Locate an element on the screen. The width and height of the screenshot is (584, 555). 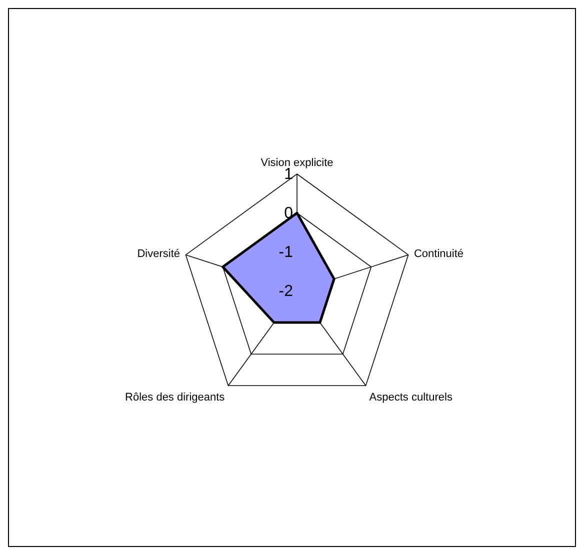
y-tick-label: -1 is located at coordinates (286, 252).